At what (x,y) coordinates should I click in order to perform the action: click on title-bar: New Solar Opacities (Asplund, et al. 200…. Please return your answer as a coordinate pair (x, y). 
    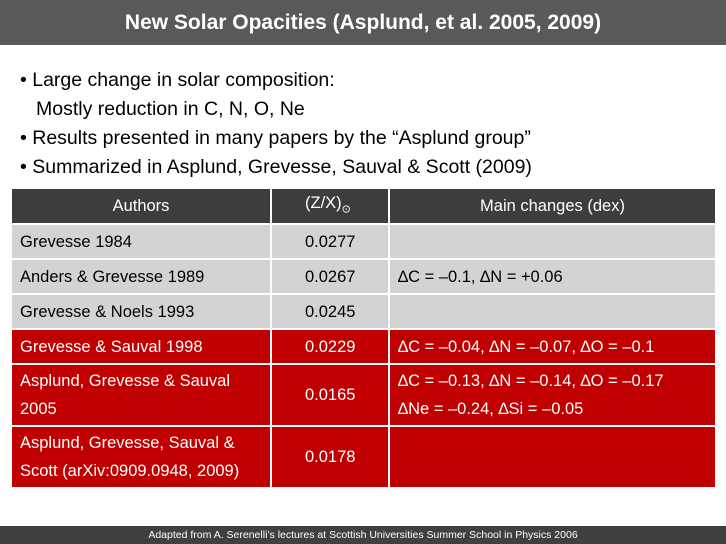
    Looking at the image, I should click on (363, 22).